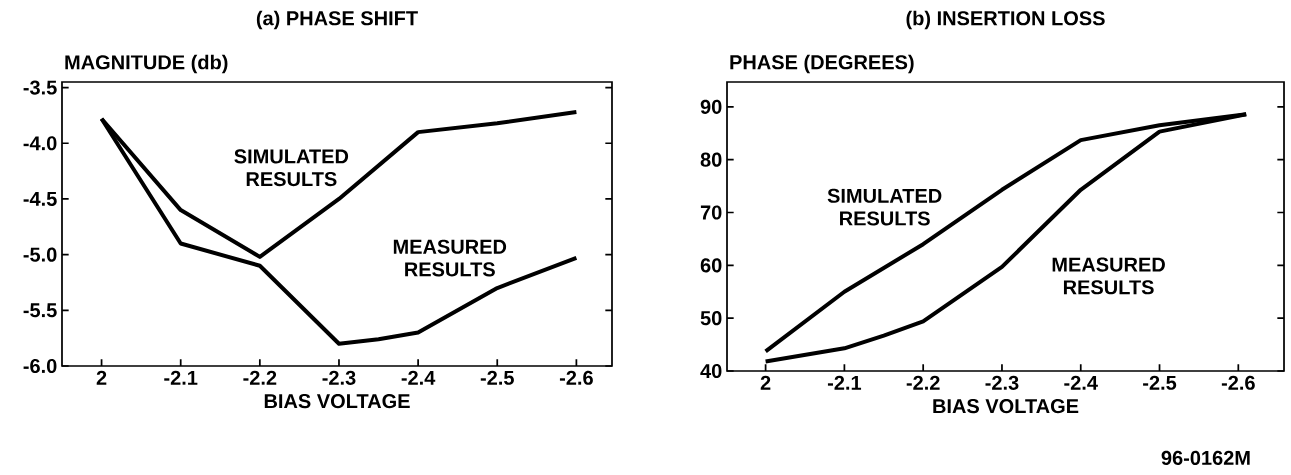 This screenshot has width=1291, height=475. Describe the element at coordinates (711, 265) in the screenshot. I see `y-tick-label: 60` at that location.